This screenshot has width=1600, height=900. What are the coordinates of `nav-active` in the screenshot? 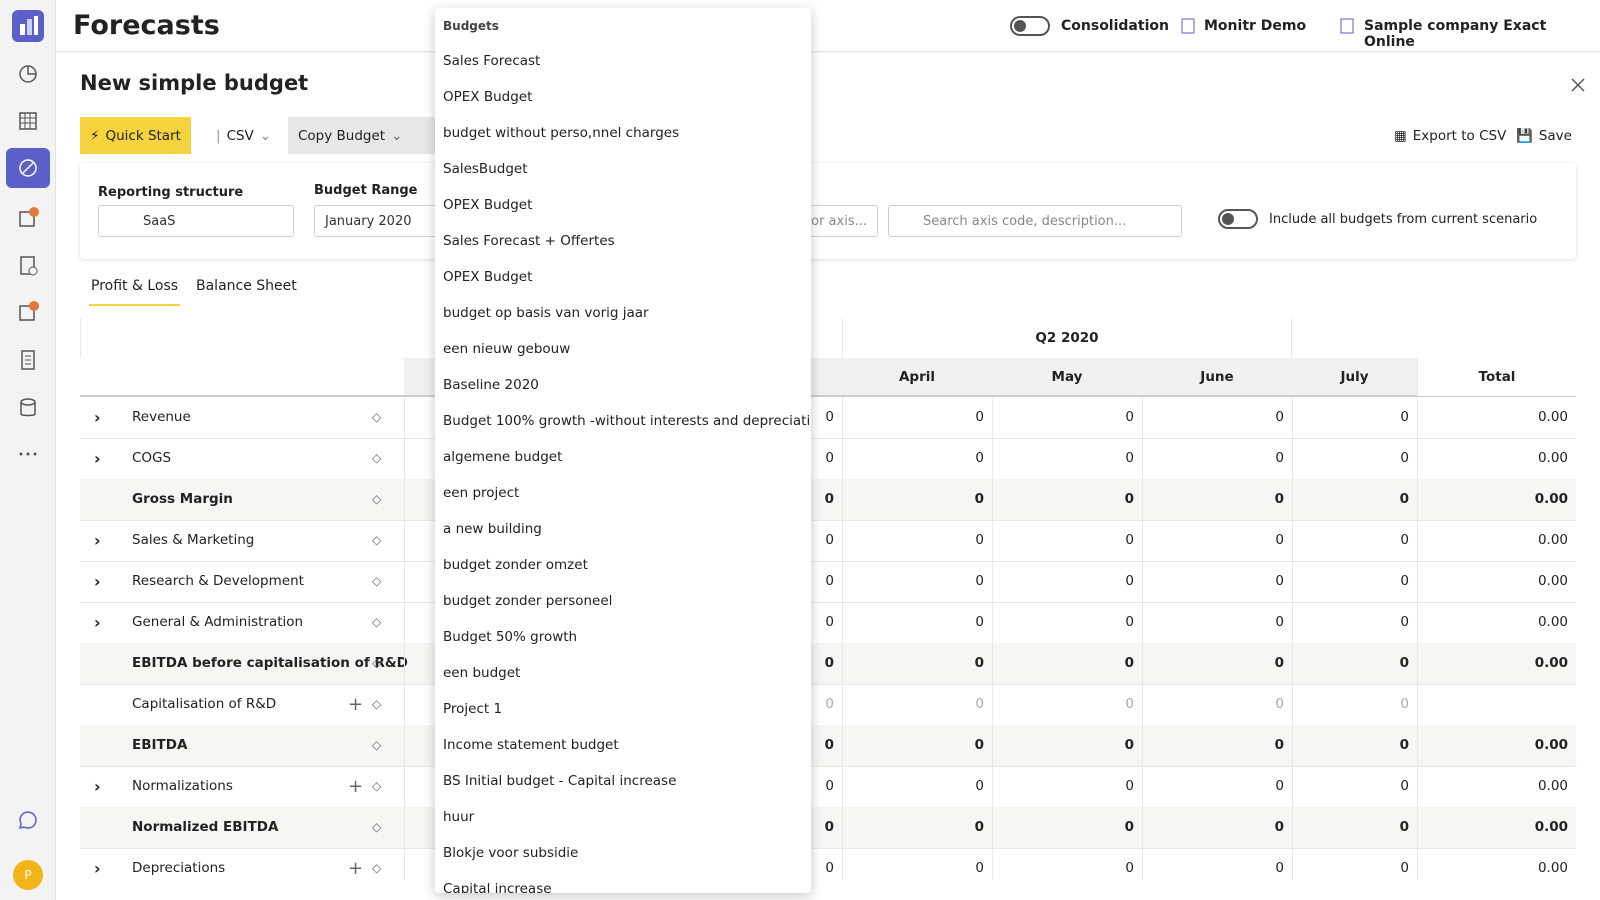 It's located at (28, 168).